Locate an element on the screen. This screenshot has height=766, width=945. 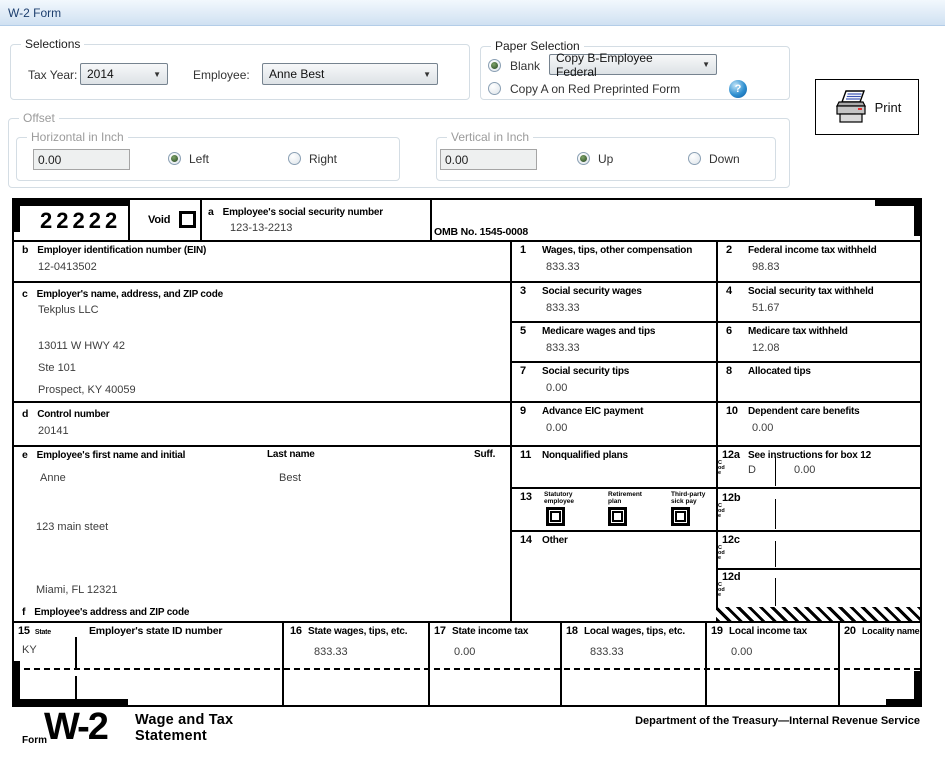
box-12d-num: 12d is located at coordinates (731, 577).